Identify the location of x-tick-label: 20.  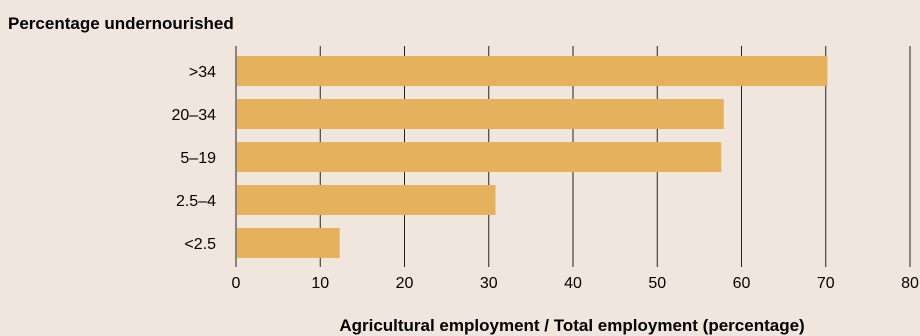
(405, 283).